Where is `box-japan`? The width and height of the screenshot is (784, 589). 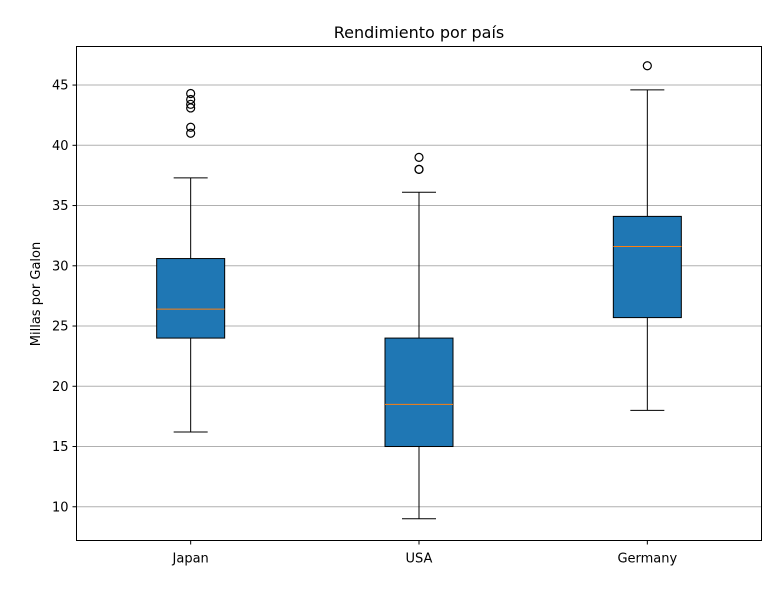 box-japan is located at coordinates (191, 260).